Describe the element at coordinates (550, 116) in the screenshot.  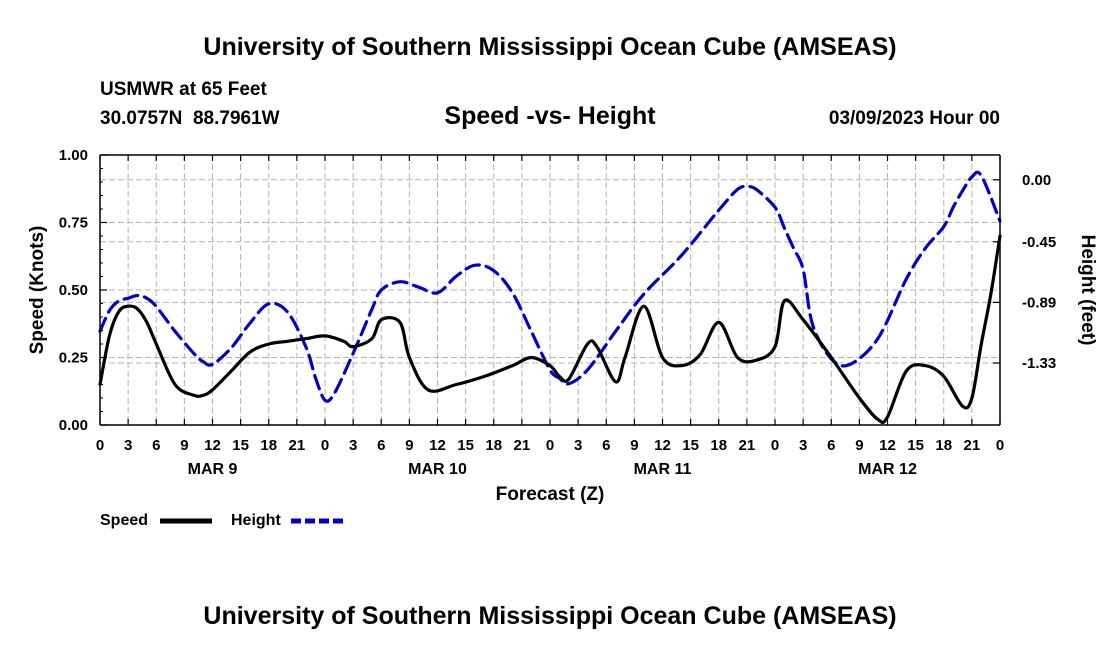
I see `chart-subtitle: Speed -vs- Height` at that location.